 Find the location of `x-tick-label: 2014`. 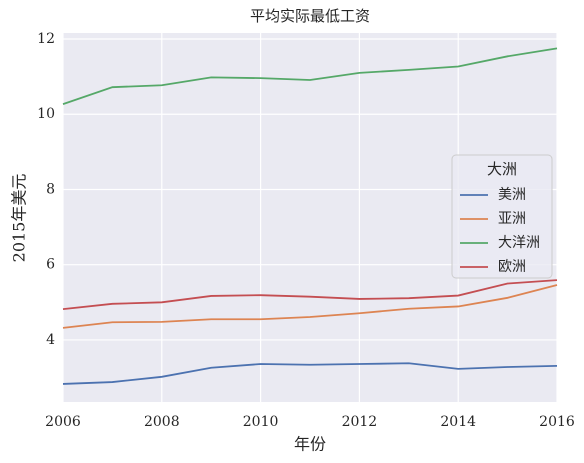

x-tick-label: 2014 is located at coordinates (458, 422).